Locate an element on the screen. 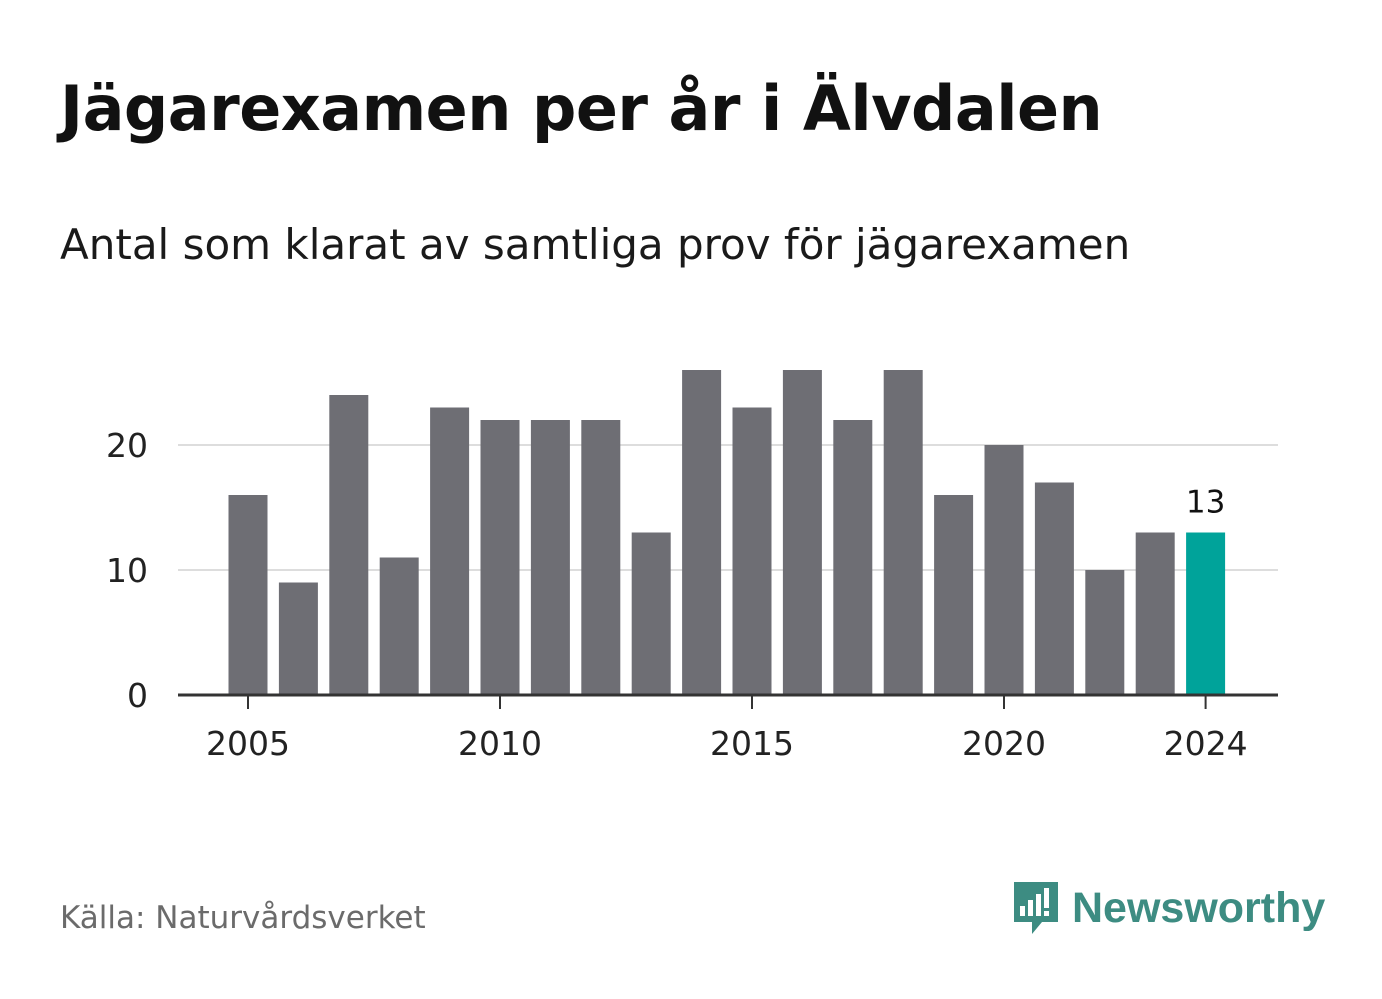  brand-name: Newsworthy is located at coordinates (1199, 907).